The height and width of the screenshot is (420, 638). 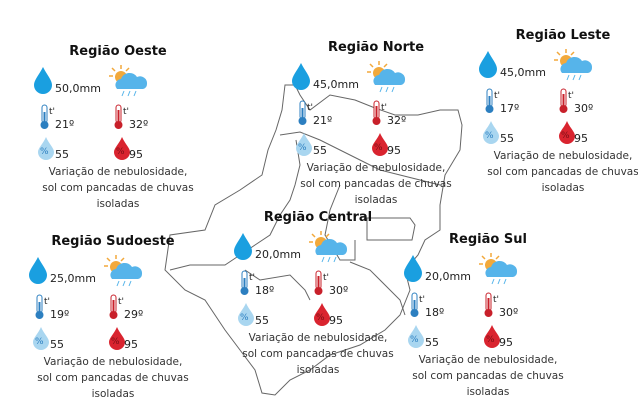 I want to click on region-title: Região Sul, so click(x=488, y=239).